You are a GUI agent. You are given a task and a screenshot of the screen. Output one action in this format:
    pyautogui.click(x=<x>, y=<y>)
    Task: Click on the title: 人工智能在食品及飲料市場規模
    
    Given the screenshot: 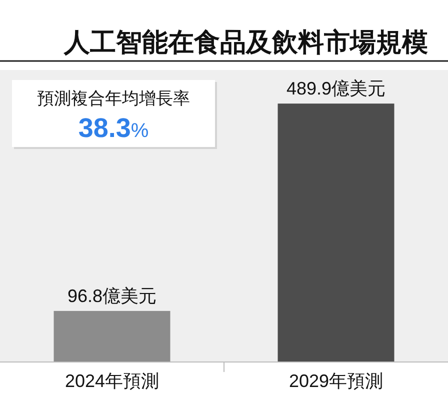 What is the action you would take?
    pyautogui.click(x=246, y=43)
    